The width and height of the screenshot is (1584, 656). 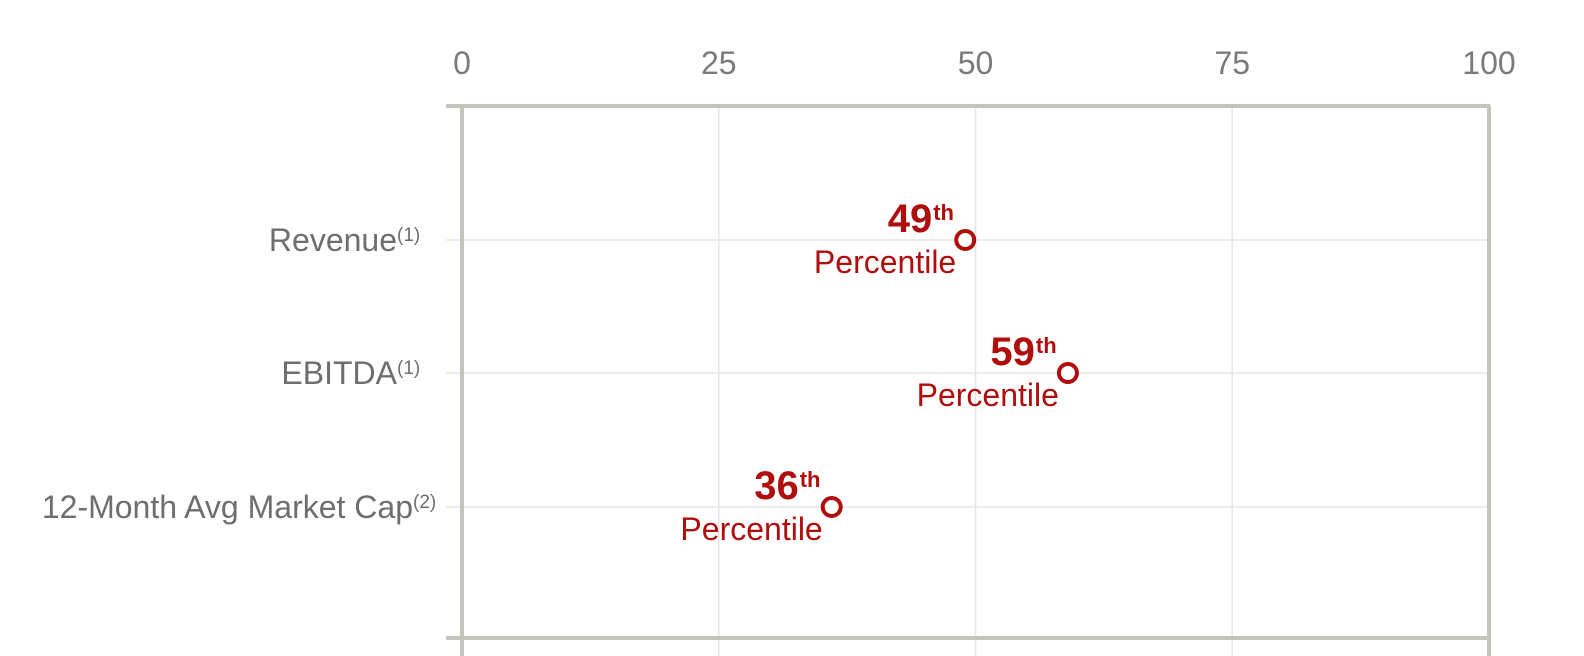 I want to click on x-tick-label: 100, so click(x=1488, y=63).